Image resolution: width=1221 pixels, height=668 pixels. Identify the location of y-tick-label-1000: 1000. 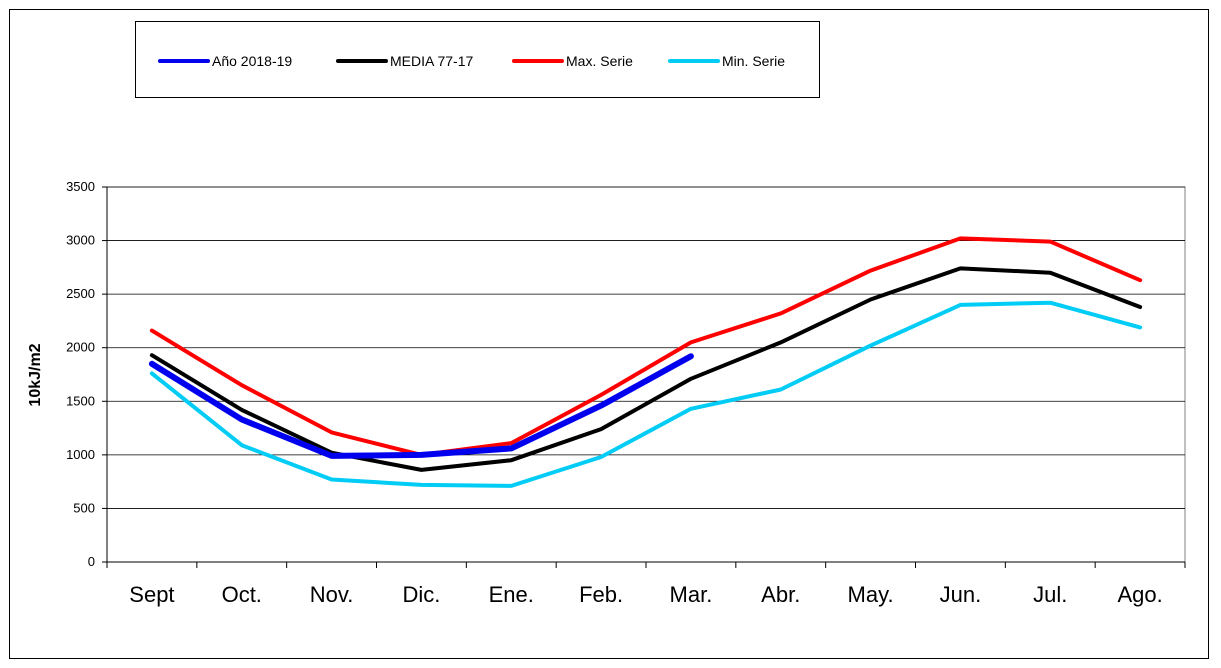
(80, 454).